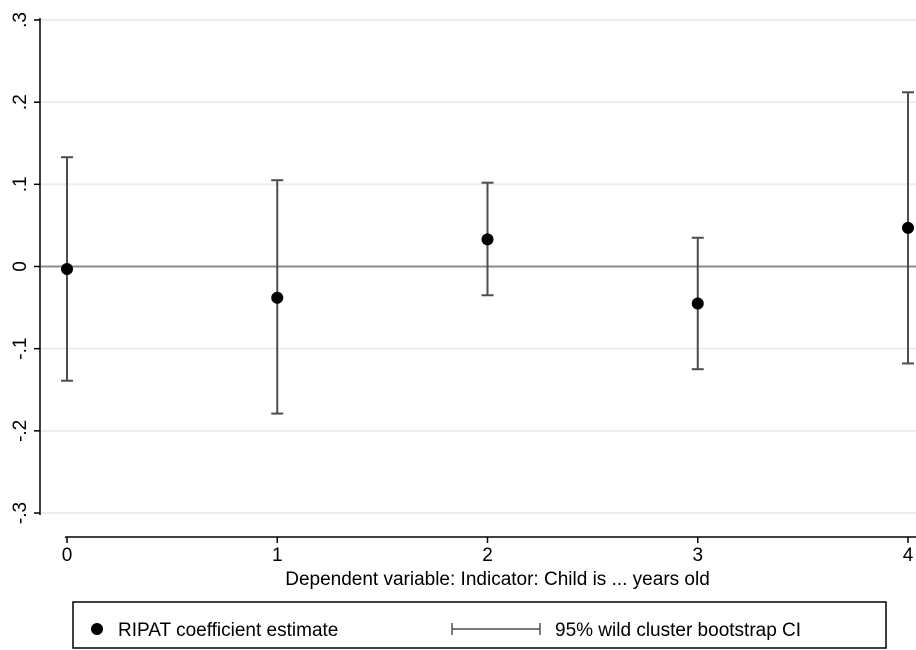 This screenshot has width=916, height=650. I want to click on y-axis: -.3 -.2 -.1 0 .1 .2 .3, so click(25, 268).